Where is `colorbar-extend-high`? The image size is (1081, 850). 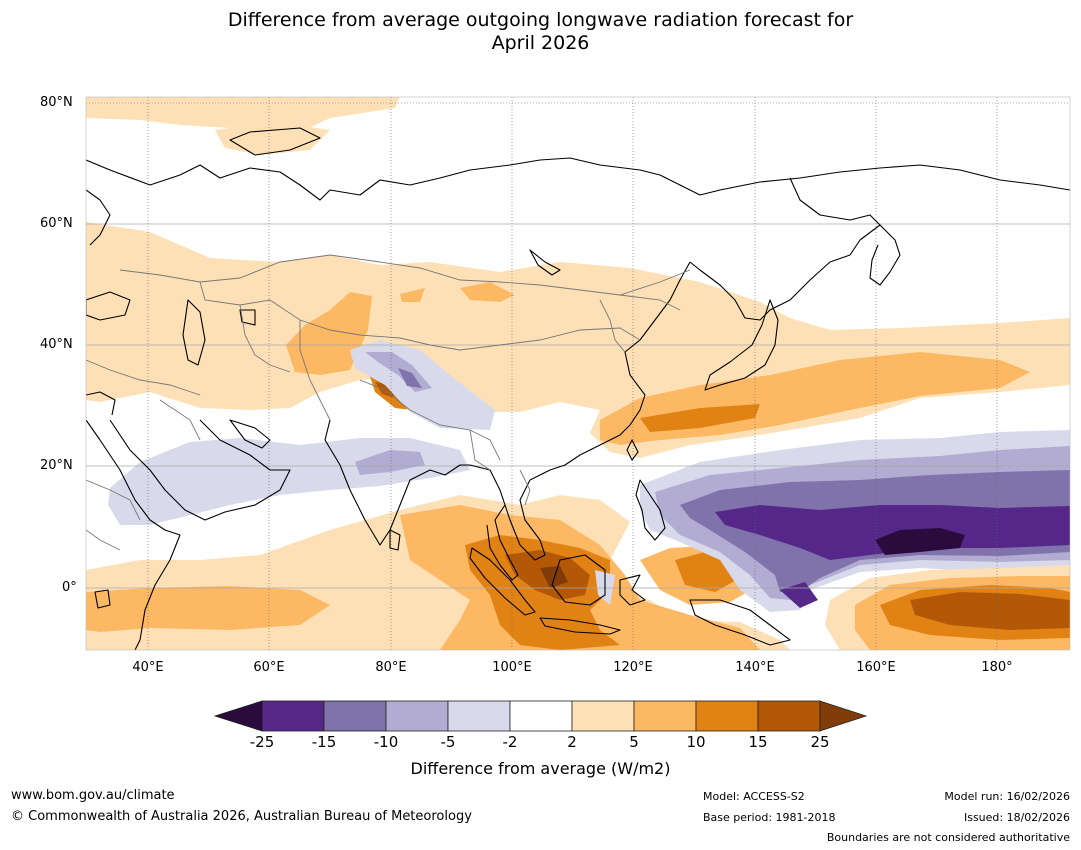 colorbar-extend-high is located at coordinates (843, 716).